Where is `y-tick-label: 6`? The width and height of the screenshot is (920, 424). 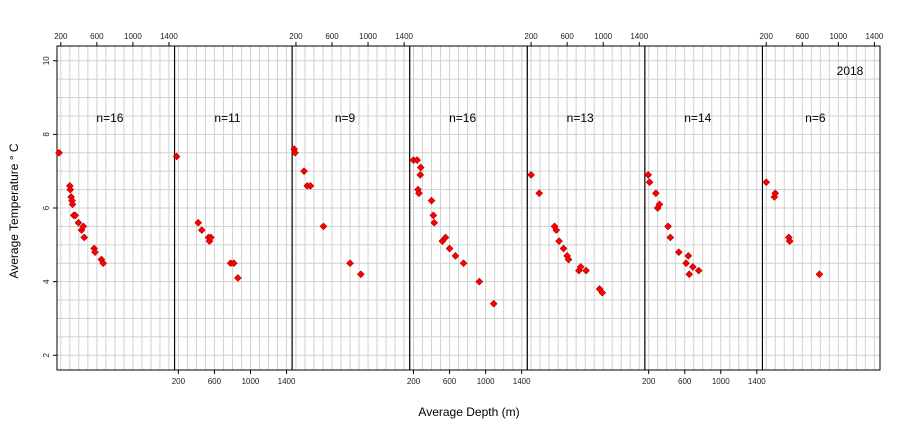
y-tick-label: 6 is located at coordinates (46, 207).